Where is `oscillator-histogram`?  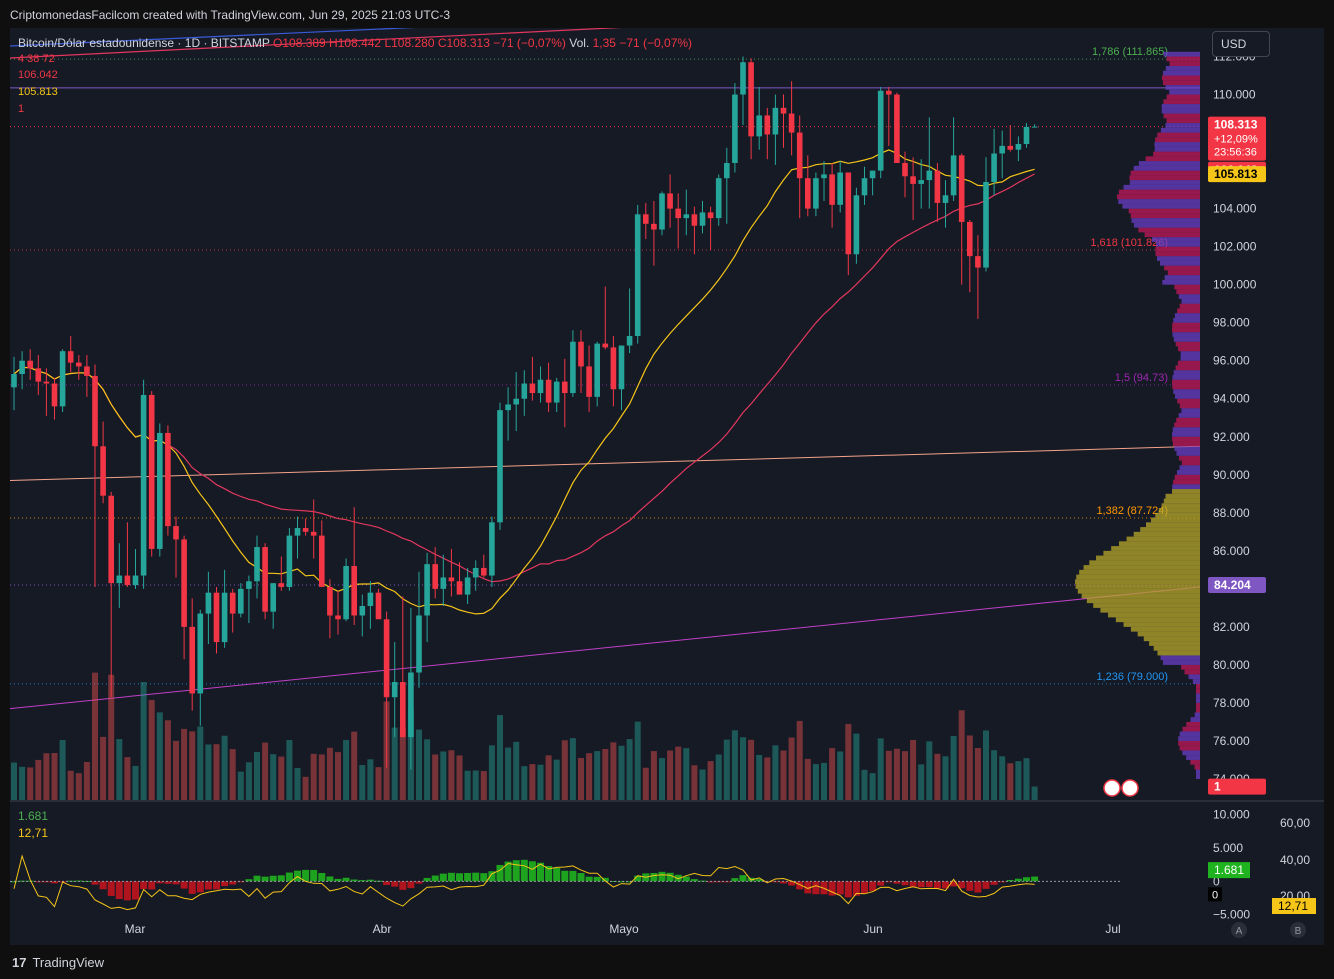 oscillator-histogram is located at coordinates (524, 880).